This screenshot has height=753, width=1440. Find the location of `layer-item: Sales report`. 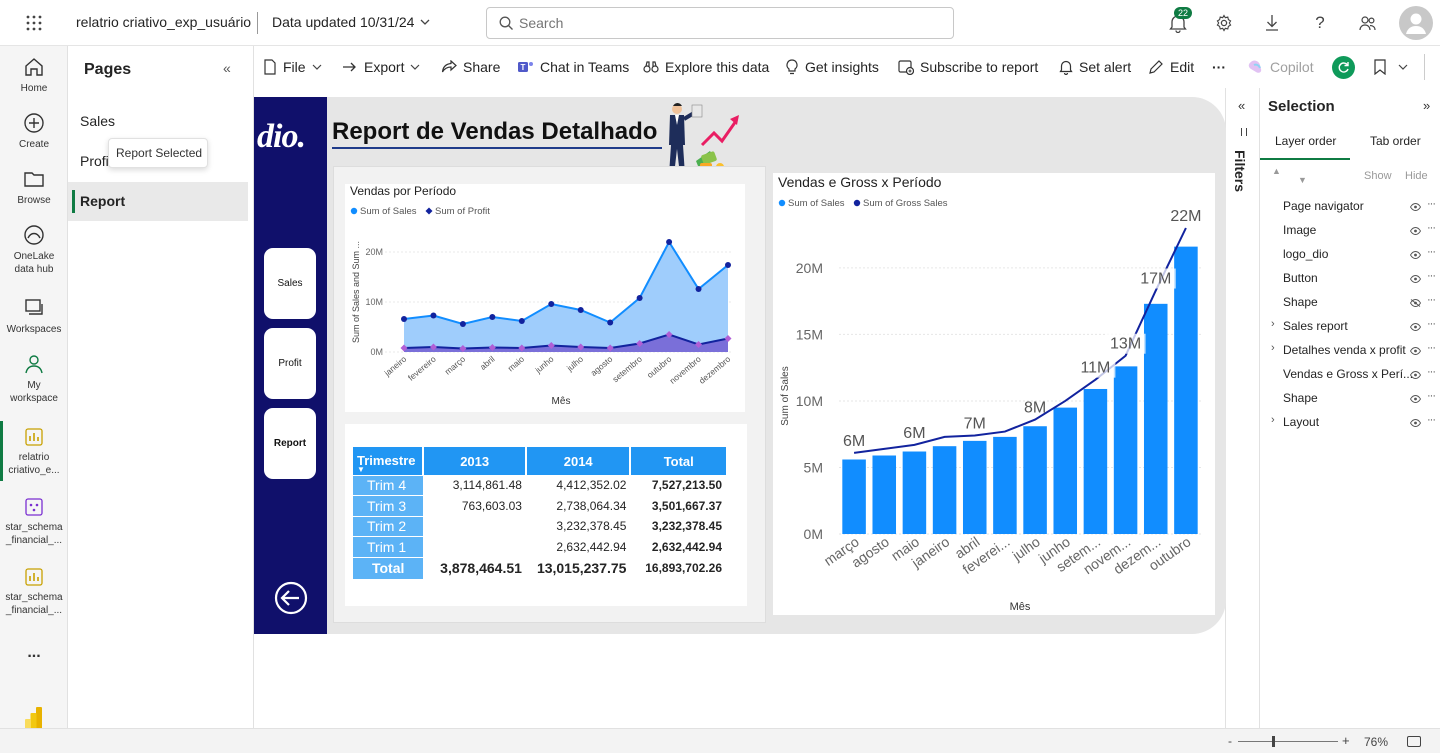

layer-item: Sales report is located at coordinates (1353, 326).